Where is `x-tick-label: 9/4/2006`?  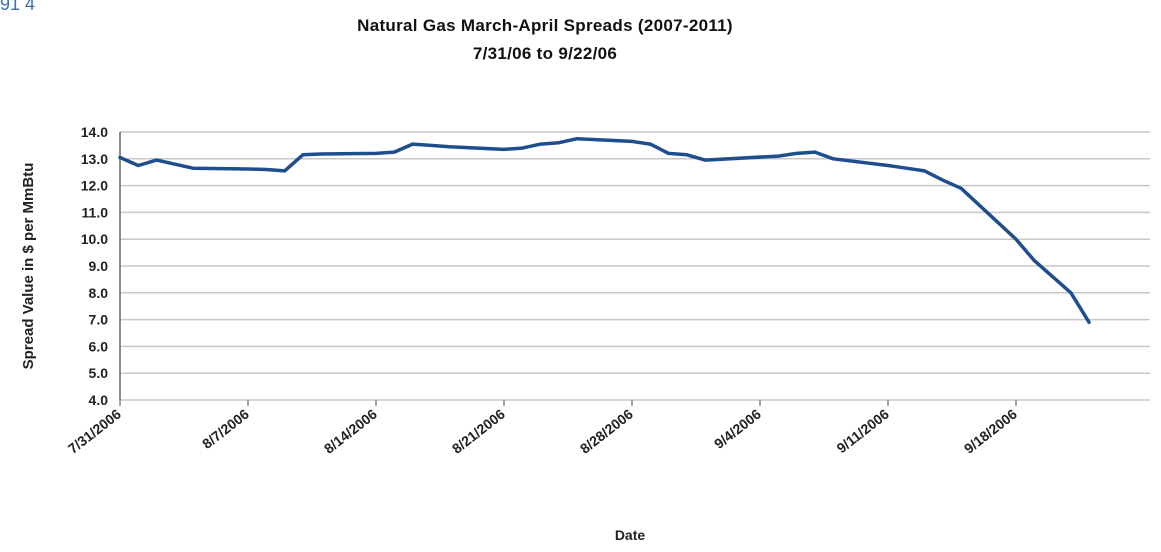 x-tick-label: 9/4/2006 is located at coordinates (737, 429).